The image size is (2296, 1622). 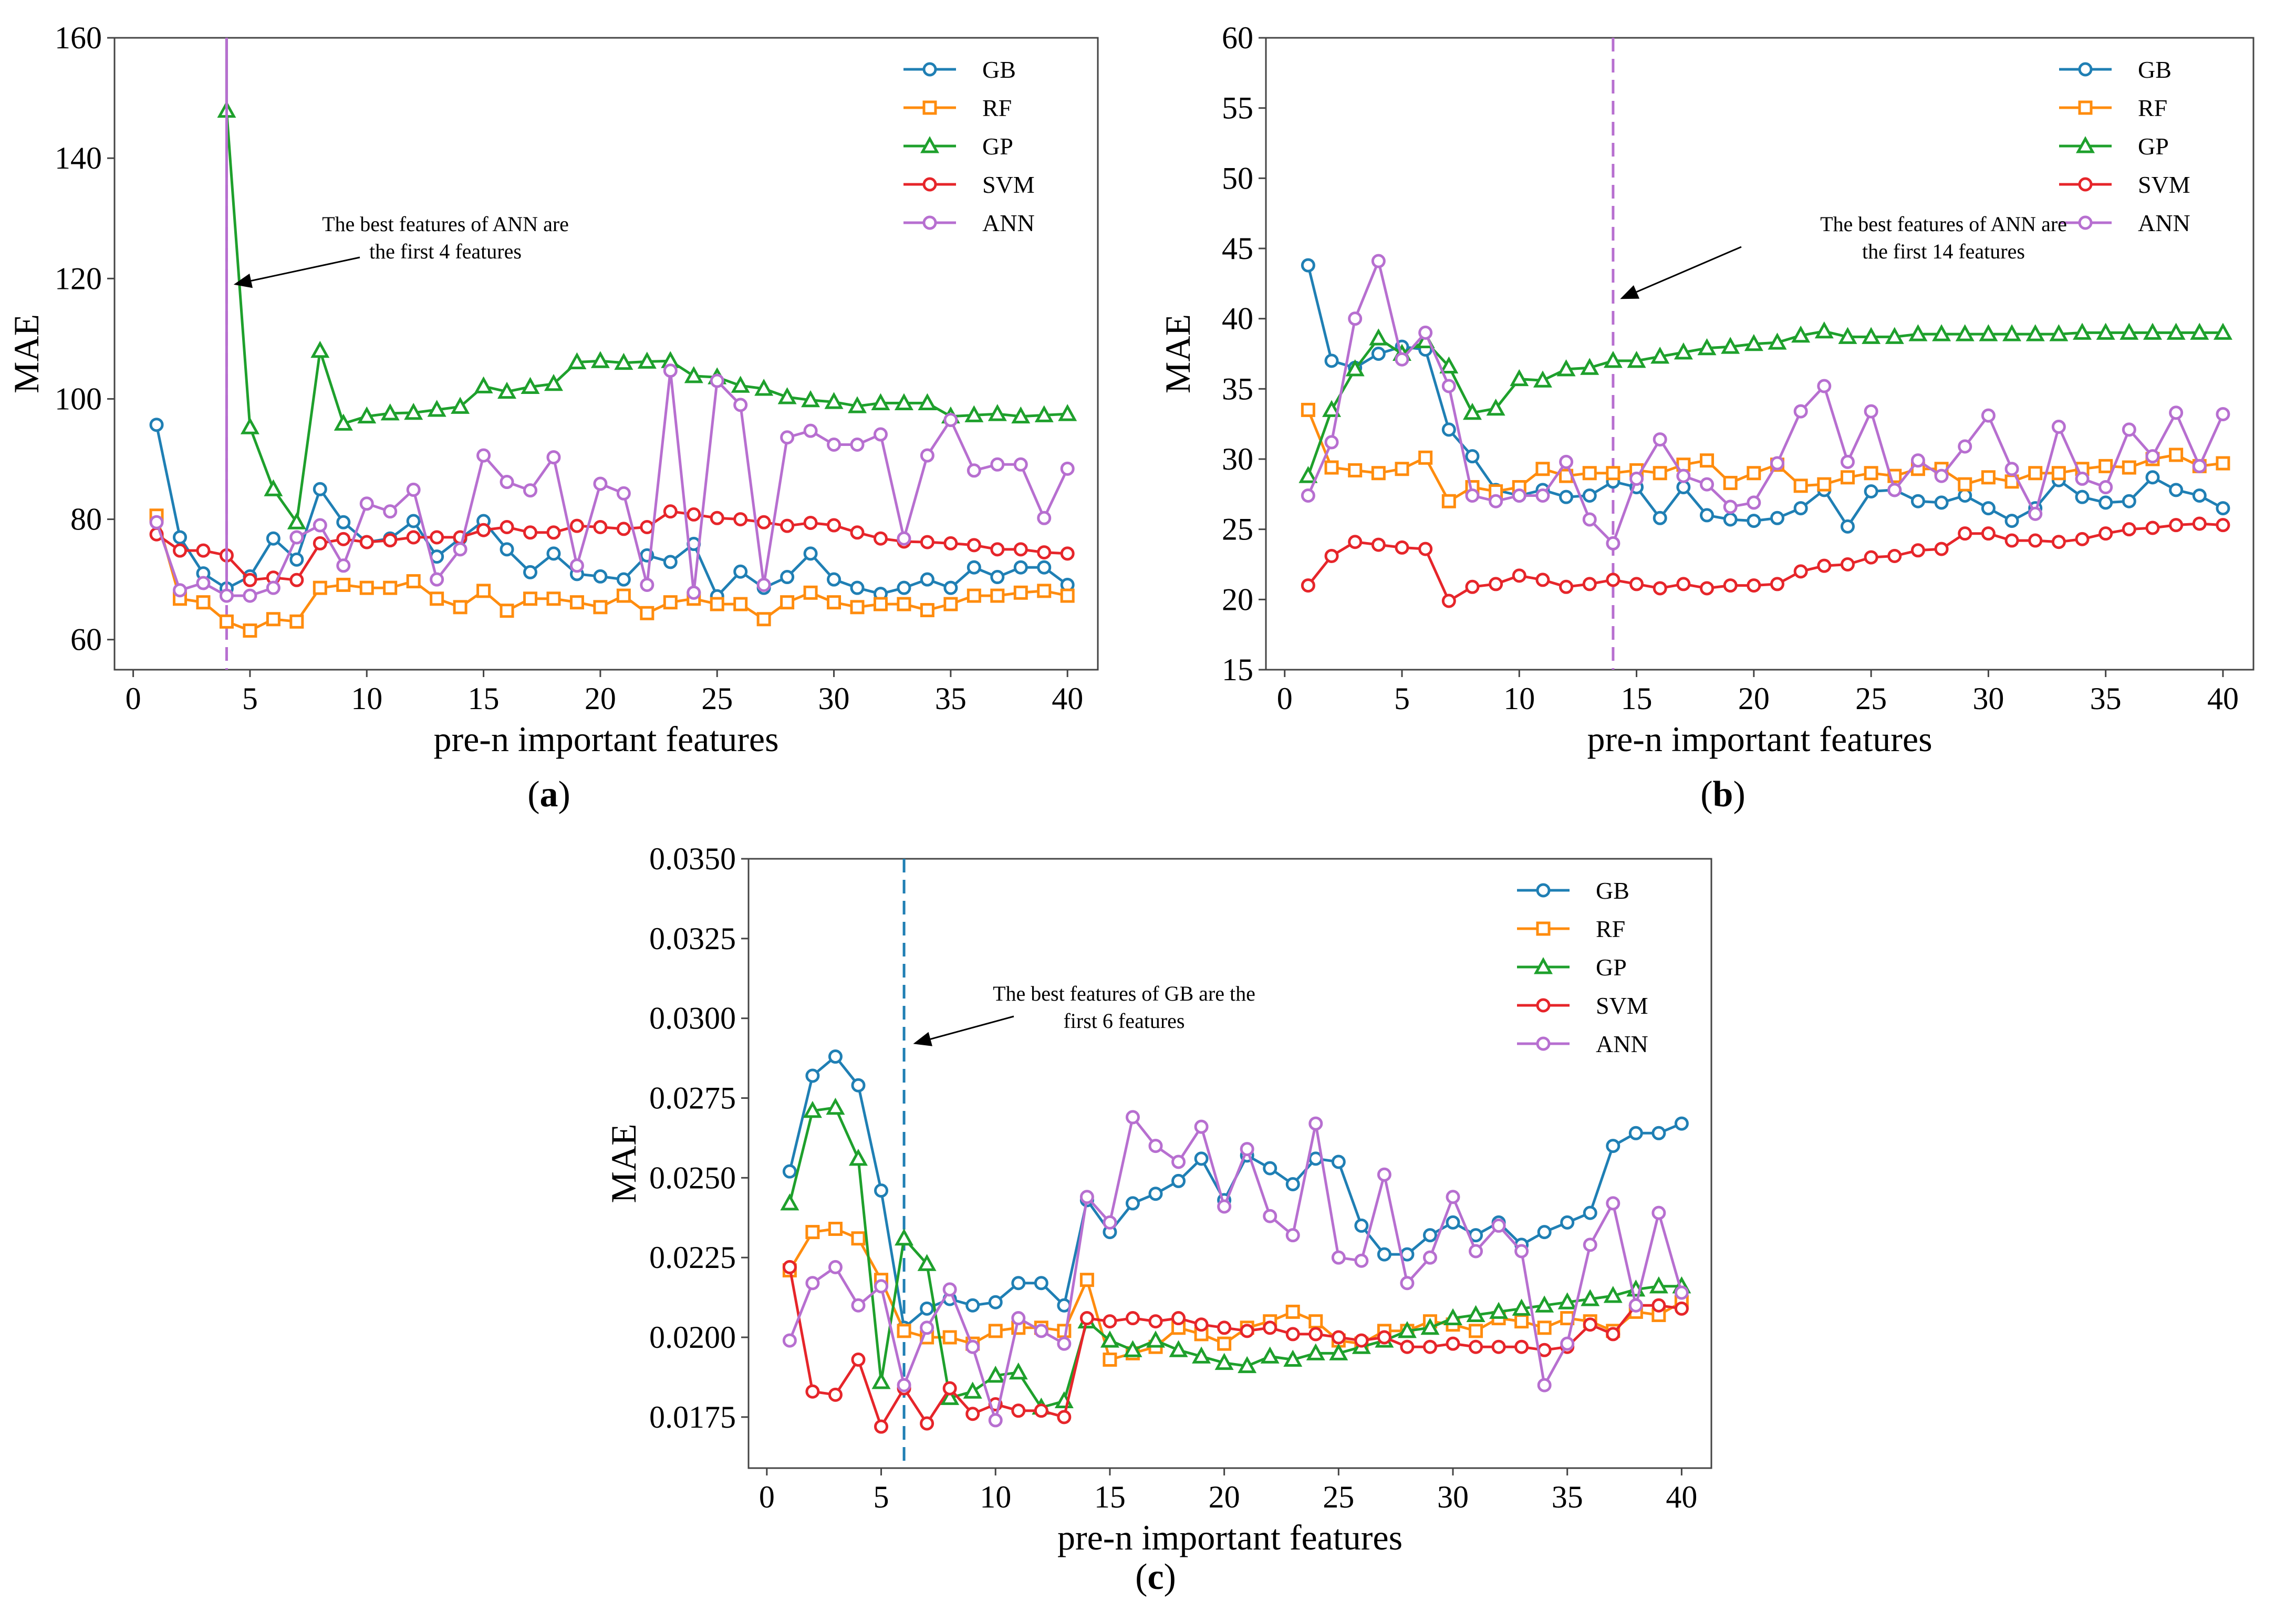 What do you see at coordinates (86, 639) in the screenshot?
I see `y-tick-label: 60` at bounding box center [86, 639].